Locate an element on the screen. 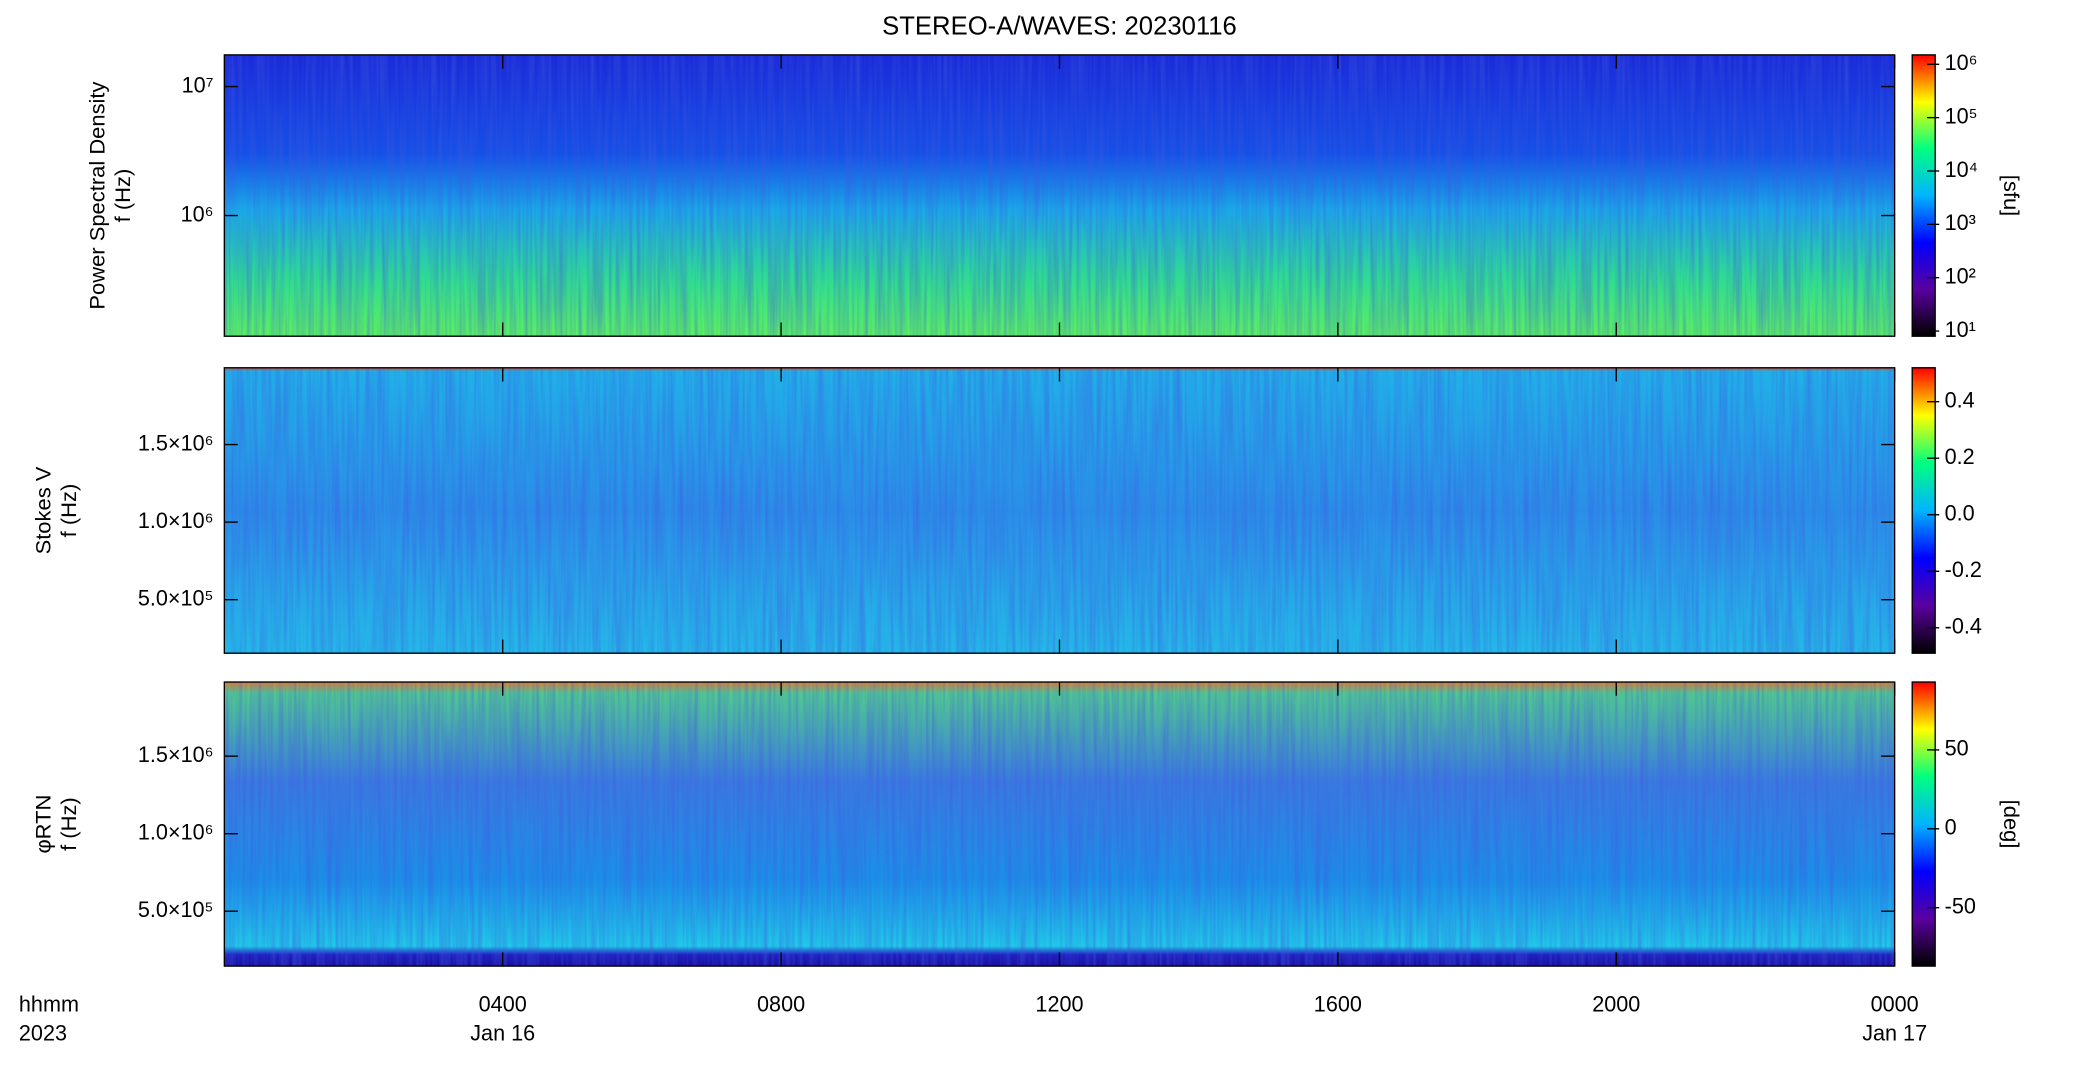  x-axis-label: hhmm is located at coordinates (49, 1004).